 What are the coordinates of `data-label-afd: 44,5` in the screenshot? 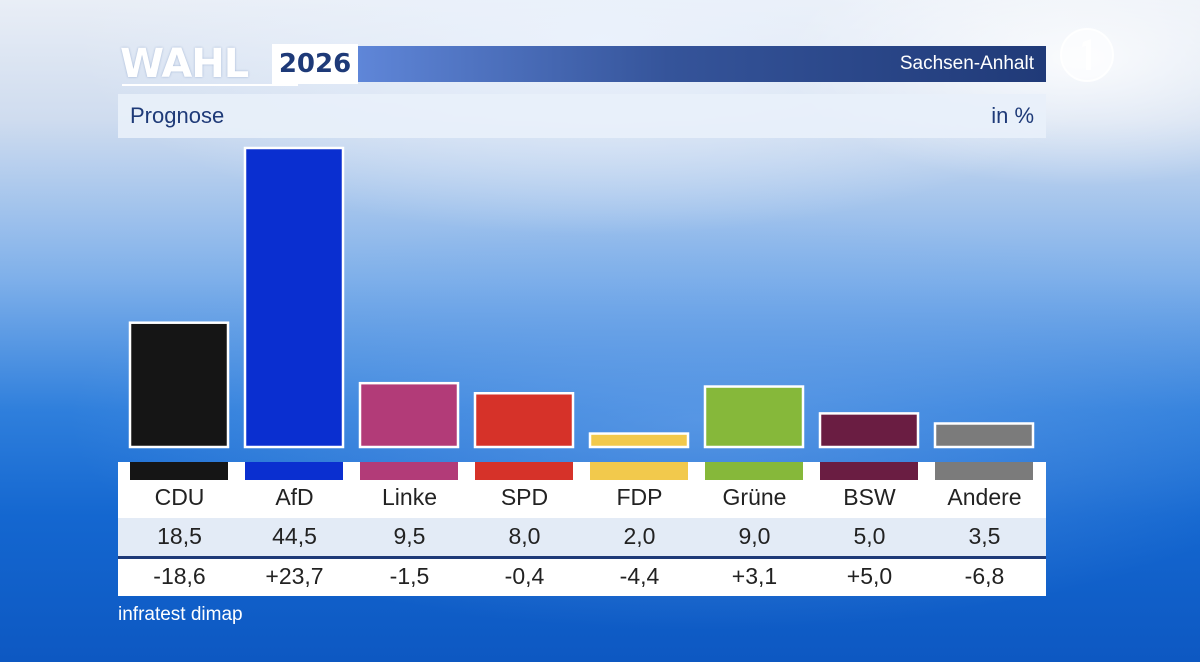 It's located at (294, 536).